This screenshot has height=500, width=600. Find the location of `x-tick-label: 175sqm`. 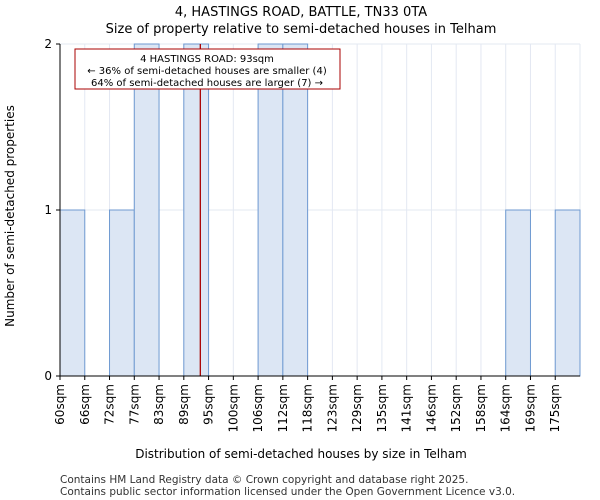

x-tick-label: 175sqm is located at coordinates (555, 408).